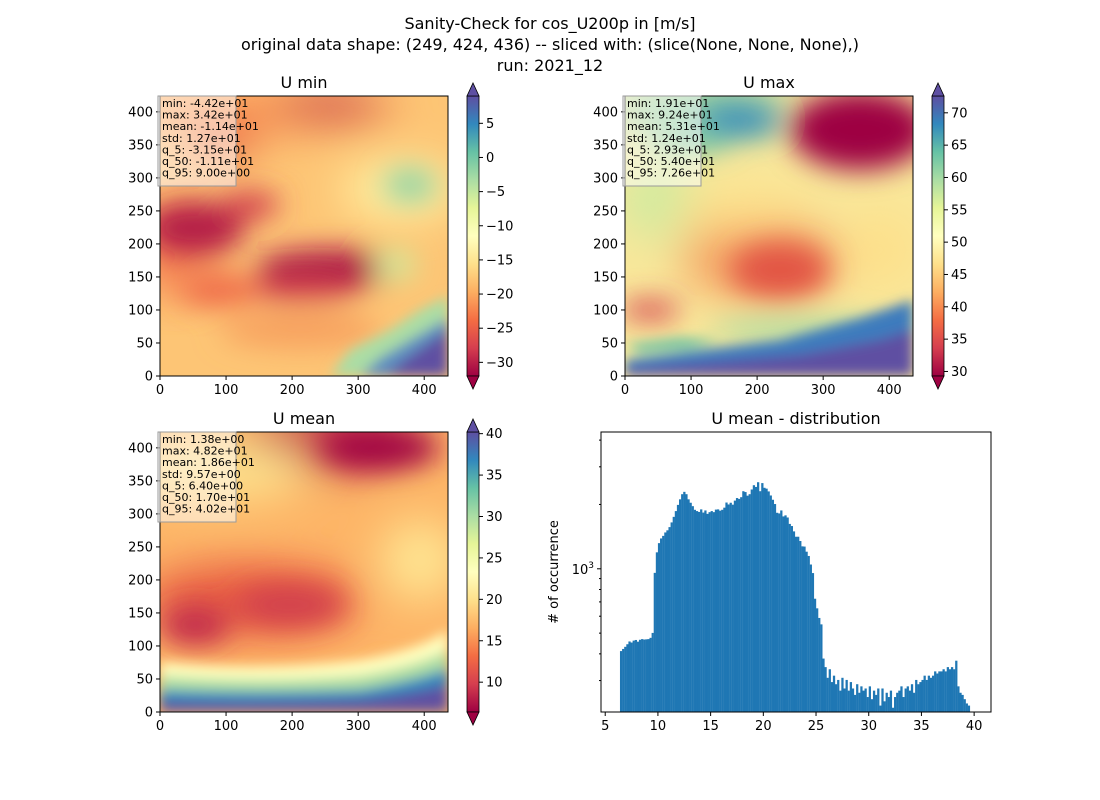 This screenshot has width=1100, height=800. What do you see at coordinates (494, 683) in the screenshot?
I see `colorbar-tick-label: 10` at bounding box center [494, 683].